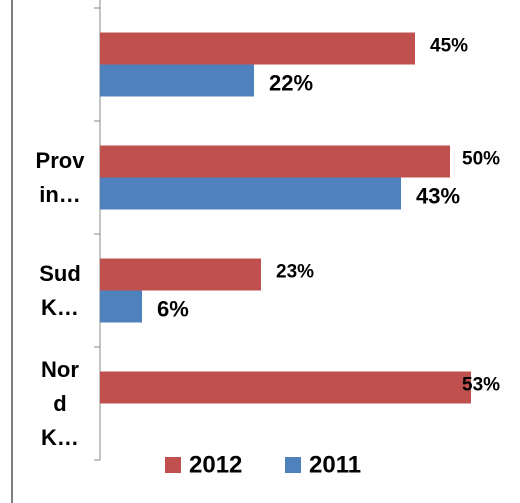  I want to click on value-label: 43%, so click(438, 195).